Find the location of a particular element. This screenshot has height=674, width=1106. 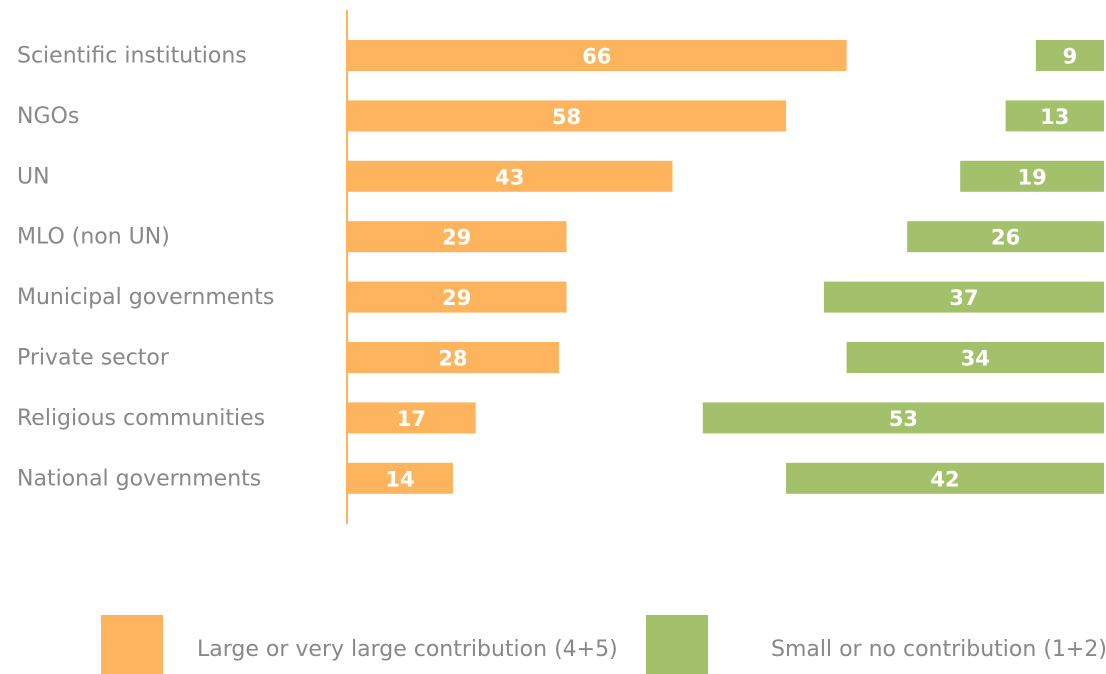

data-label-large: 58 is located at coordinates (566, 117).